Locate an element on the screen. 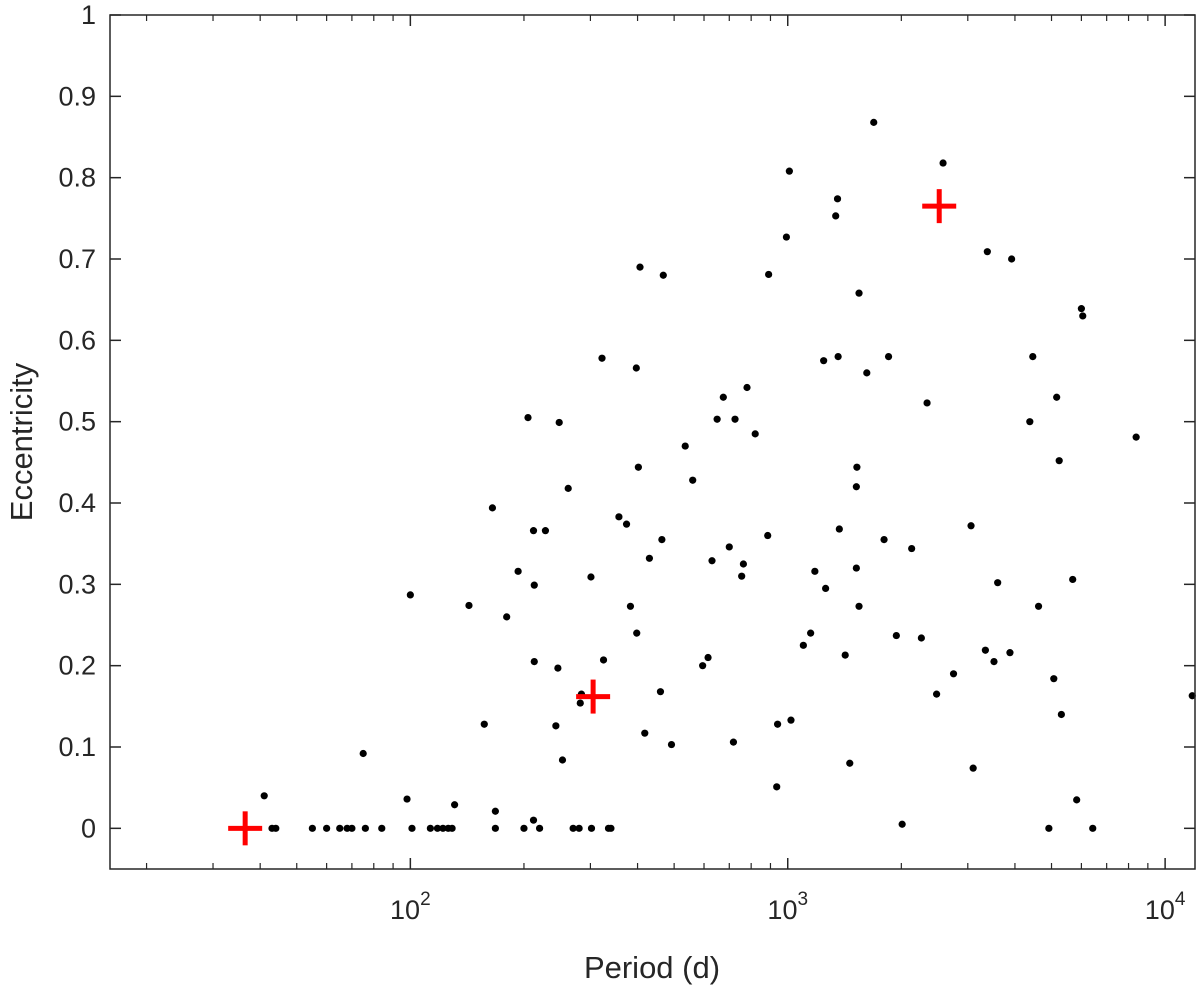 The width and height of the screenshot is (1200, 988). y-tick-label: 0.9 is located at coordinates (77, 96).